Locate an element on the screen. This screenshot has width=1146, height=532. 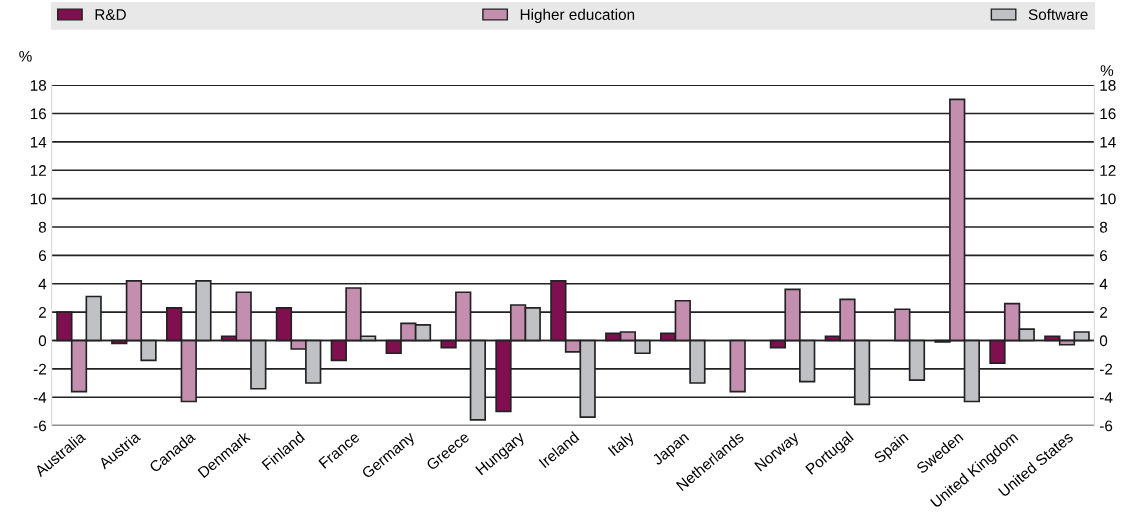
y2-tick-label: -6 is located at coordinates (1106, 426).